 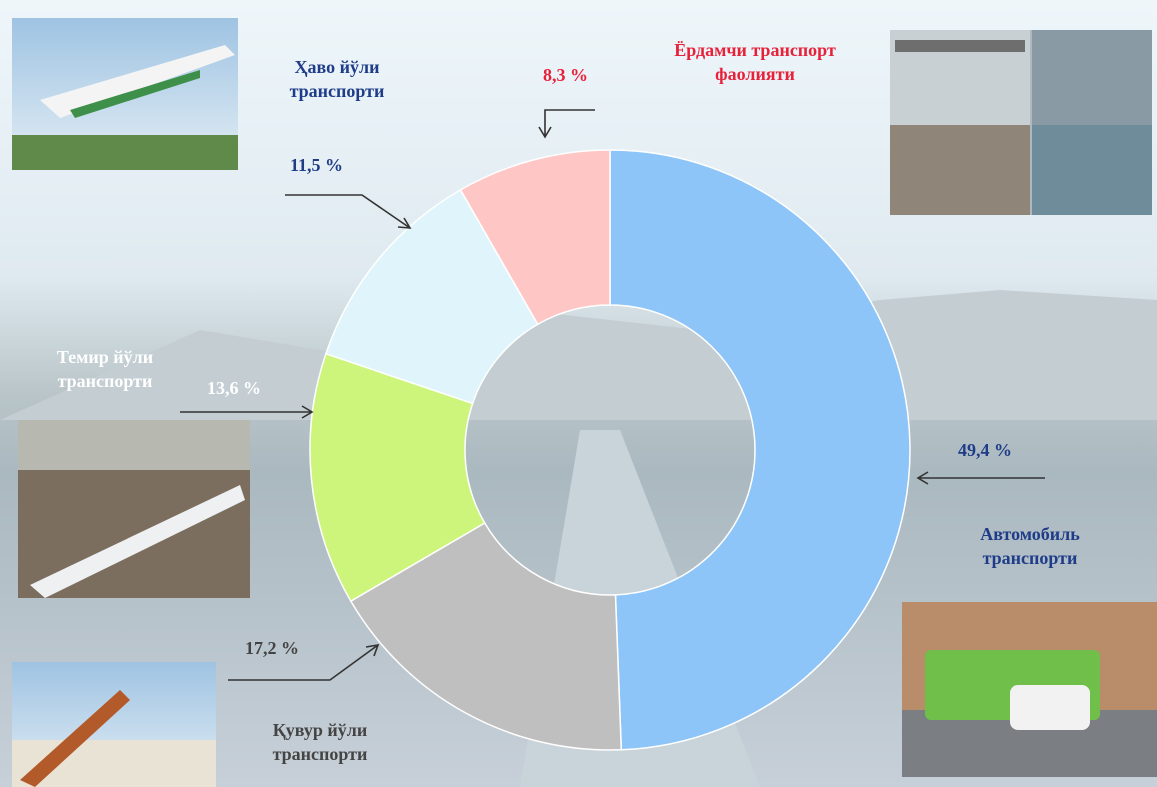 I want to click on category-label: Ёрдамчи транспорт фаолияти, so click(x=755, y=62).